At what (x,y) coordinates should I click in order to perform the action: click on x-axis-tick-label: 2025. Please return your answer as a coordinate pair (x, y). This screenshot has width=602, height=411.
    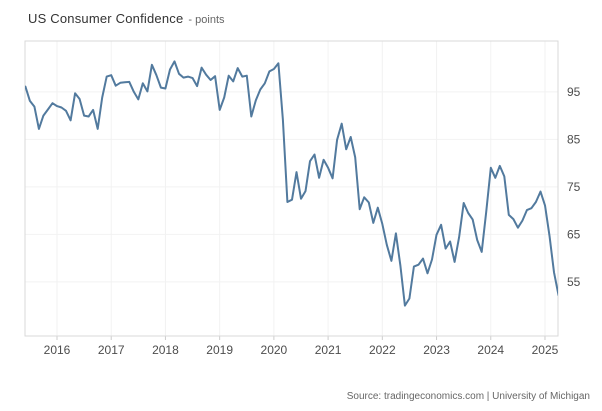
    Looking at the image, I should click on (545, 350).